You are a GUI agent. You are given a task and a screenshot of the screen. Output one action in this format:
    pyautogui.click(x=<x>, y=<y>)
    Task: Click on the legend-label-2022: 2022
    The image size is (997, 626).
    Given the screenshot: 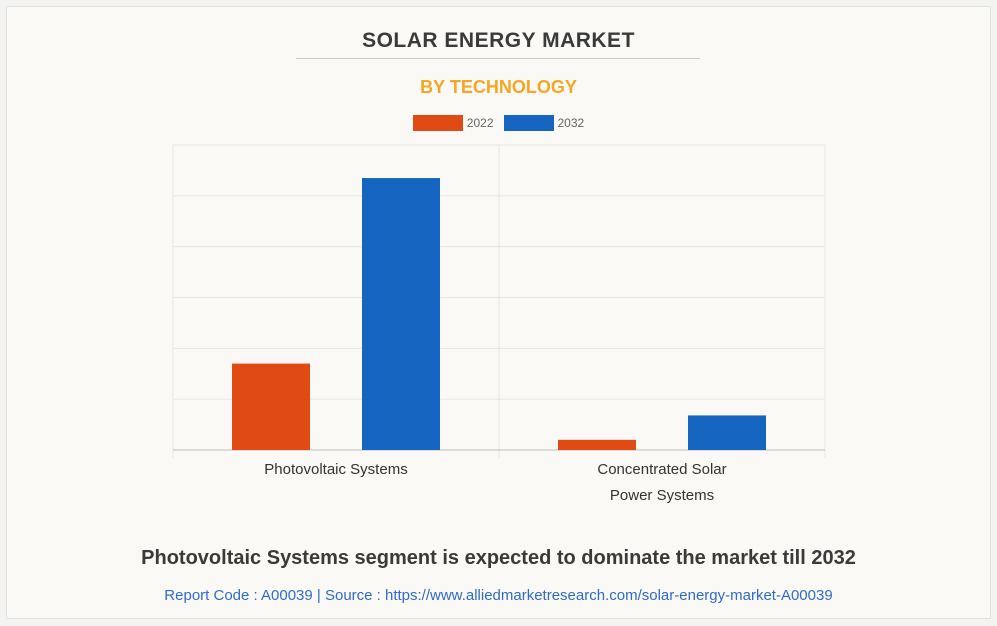 What is the action you would take?
    pyautogui.click(x=480, y=123)
    